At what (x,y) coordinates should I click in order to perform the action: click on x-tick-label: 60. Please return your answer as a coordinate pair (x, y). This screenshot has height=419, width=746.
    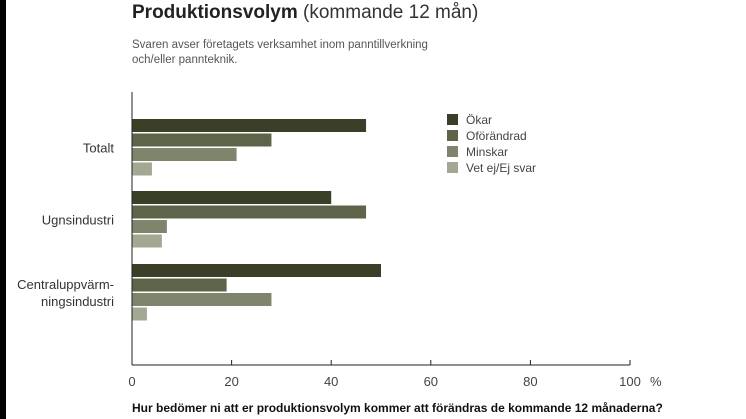
    Looking at the image, I should click on (431, 381).